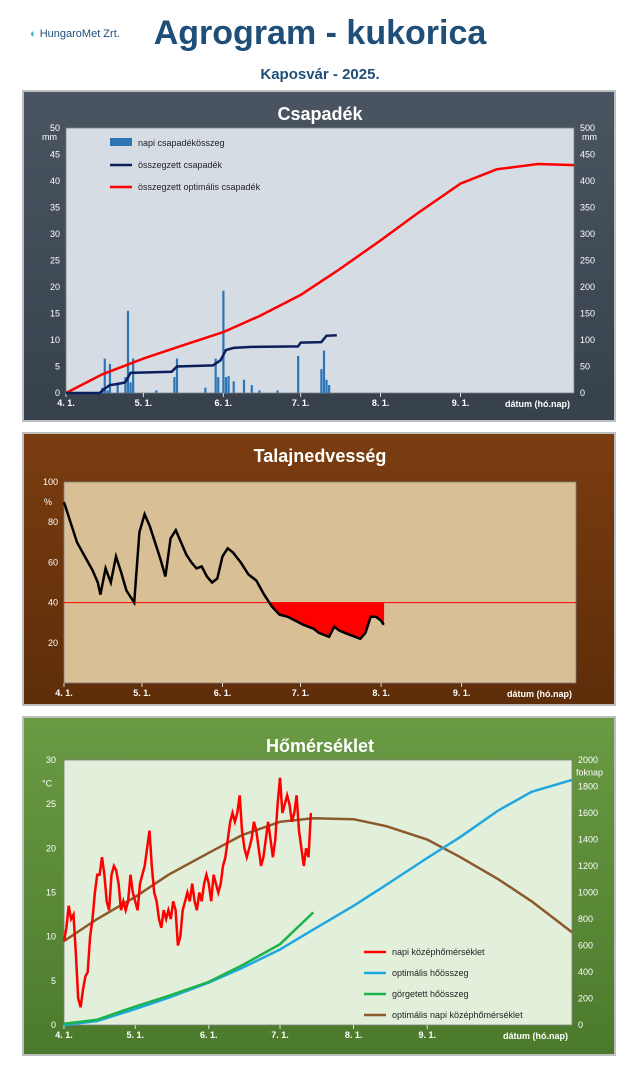 This screenshot has width=640, height=1077. What do you see at coordinates (589, 137) in the screenshot?
I see `y-axis-label-right: mm` at bounding box center [589, 137].